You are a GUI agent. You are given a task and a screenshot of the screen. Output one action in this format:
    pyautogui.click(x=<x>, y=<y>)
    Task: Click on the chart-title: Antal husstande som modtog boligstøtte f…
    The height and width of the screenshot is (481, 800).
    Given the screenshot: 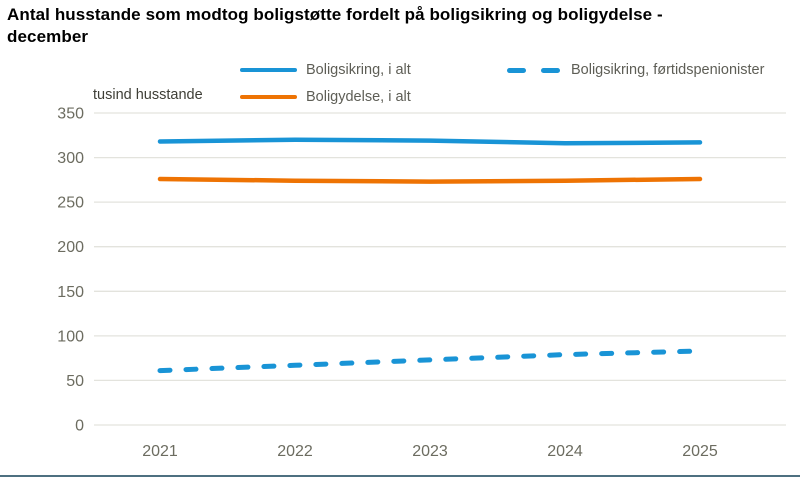 What is the action you would take?
    pyautogui.click(x=397, y=26)
    